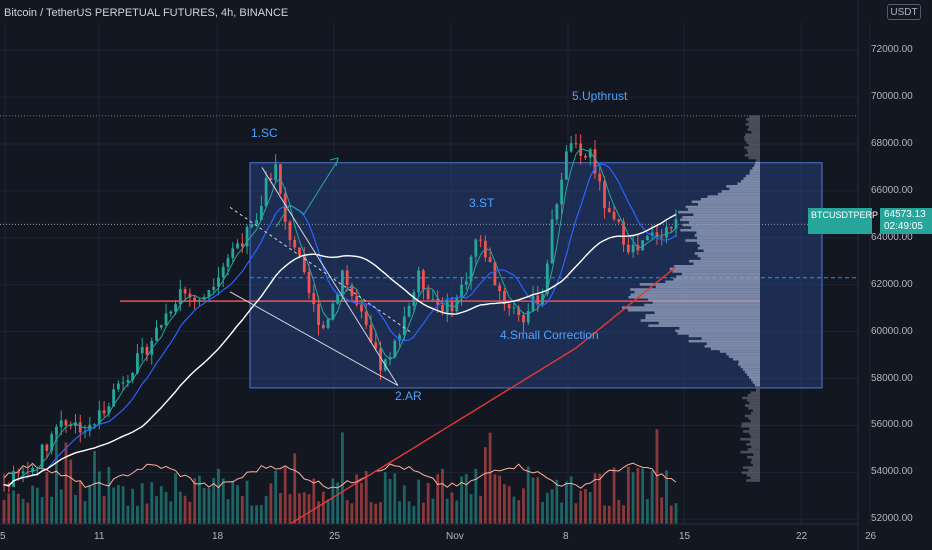 This screenshot has height=550, width=932. Describe the element at coordinates (905, 214) in the screenshot. I see `last-price: 64573.13` at that location.